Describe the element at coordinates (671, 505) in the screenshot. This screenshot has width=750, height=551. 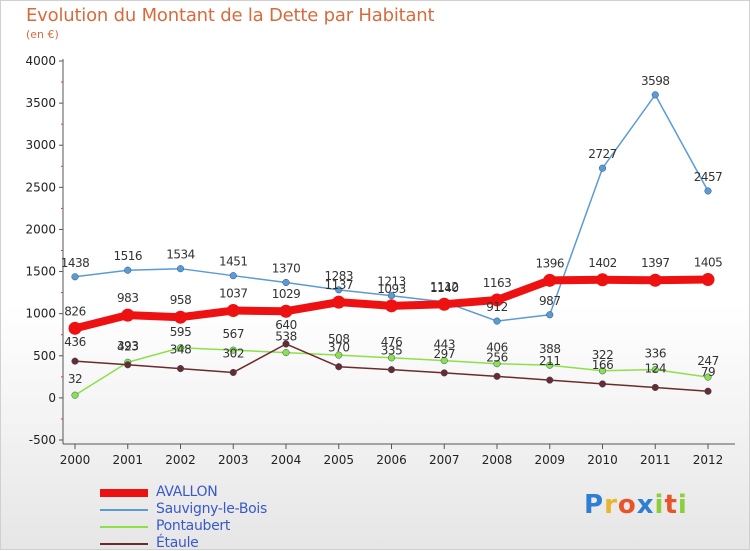
I see `logo-letter: t` at that location.